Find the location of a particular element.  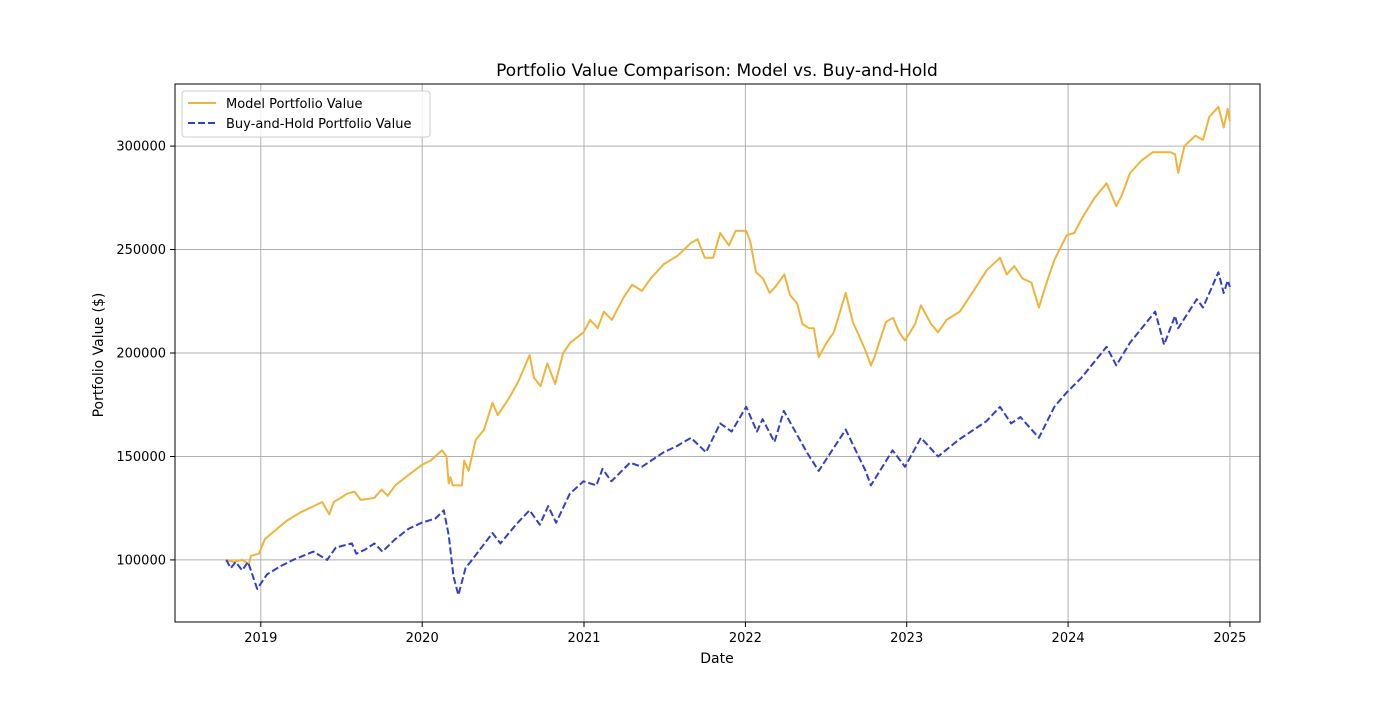

x-tick-label: 2022 is located at coordinates (745, 638).